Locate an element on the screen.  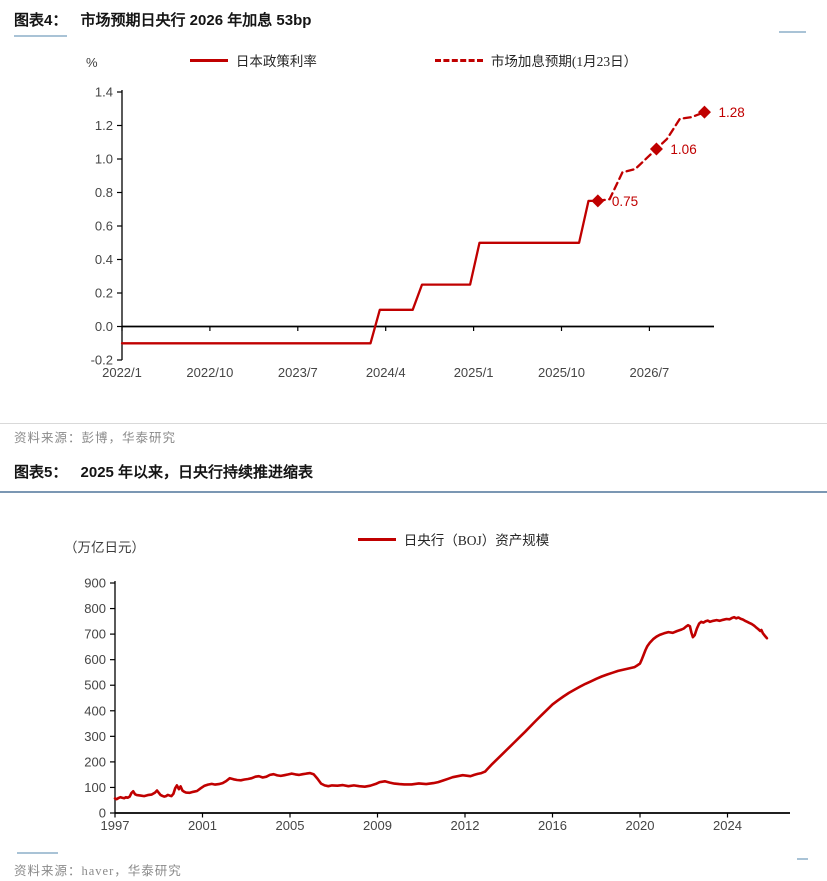
x-tick-label: 2023/7 is located at coordinates (298, 372).